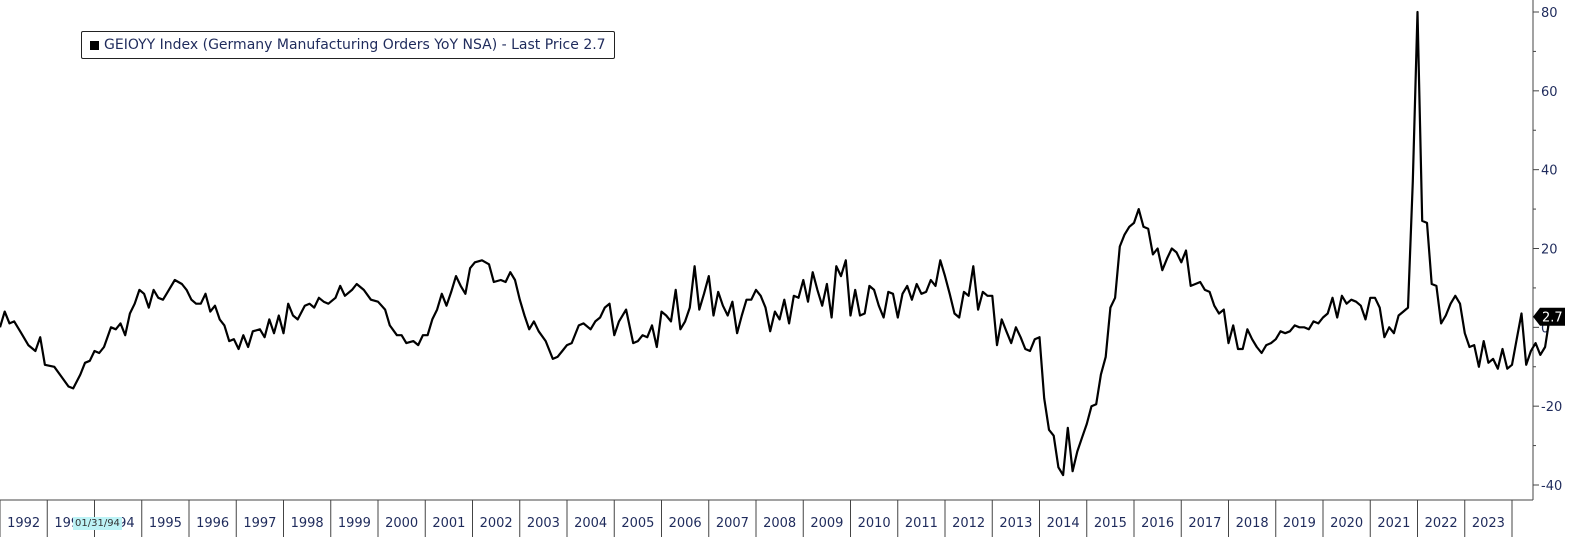 This screenshot has height=537, width=1587. I want to click on x-tick-label: 2007, so click(732, 523).